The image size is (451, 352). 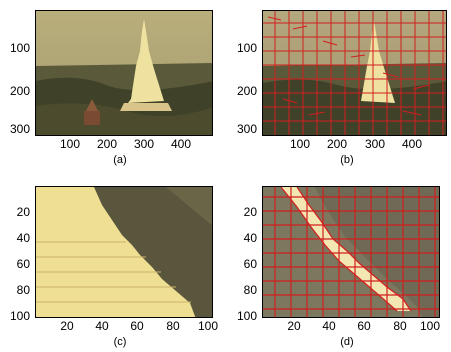 What do you see at coordinates (120, 160) in the screenshot?
I see `panel-caption: (a)` at bounding box center [120, 160].